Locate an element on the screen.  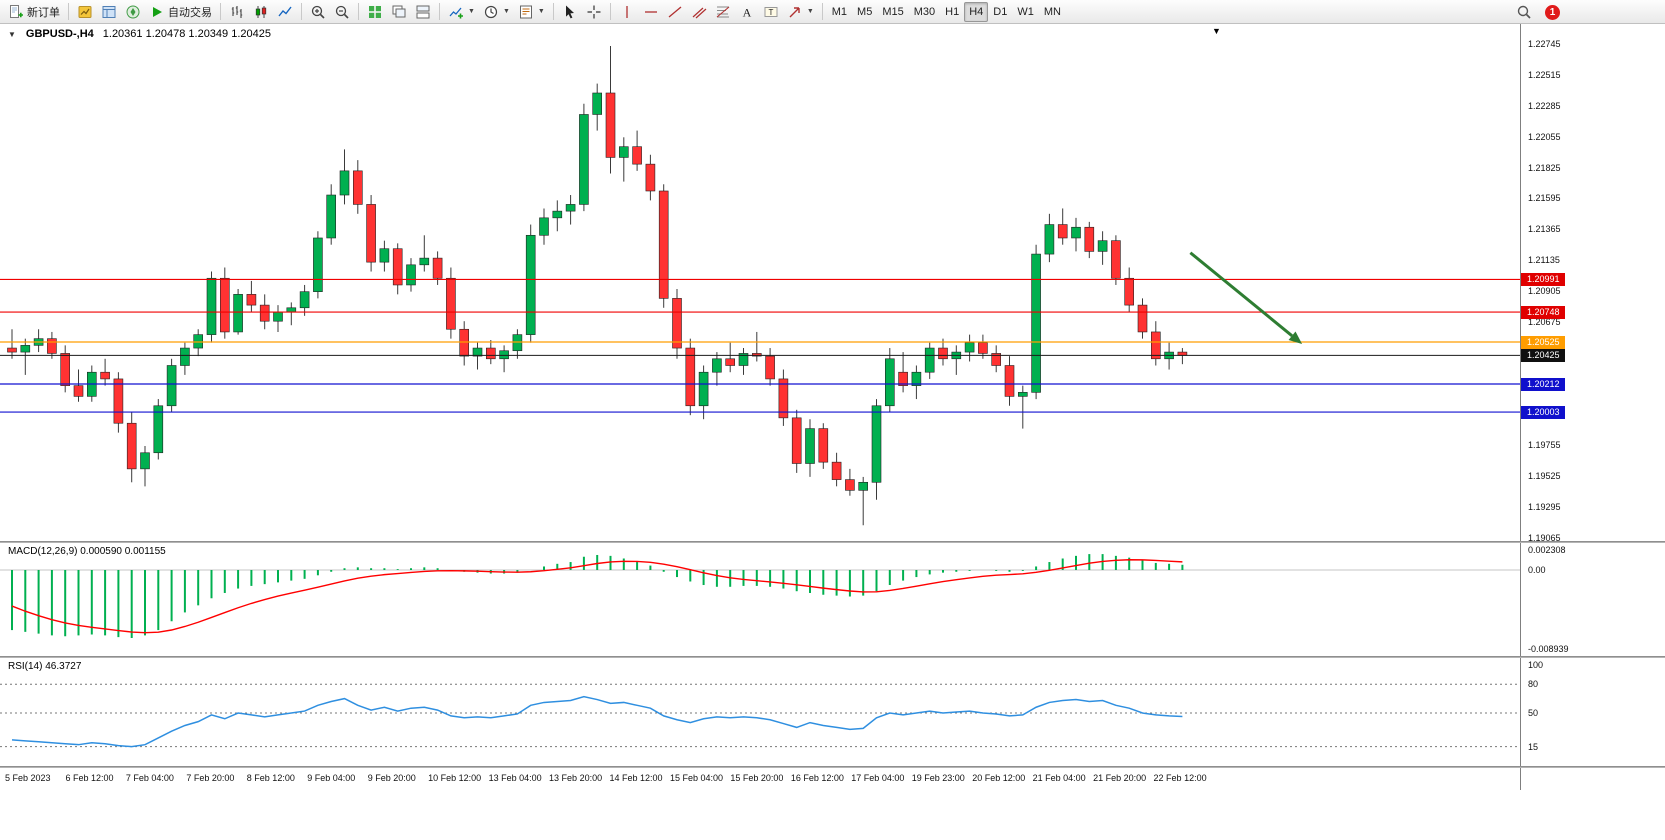
bid-price-label: 1.20425 is located at coordinates (1543, 355).